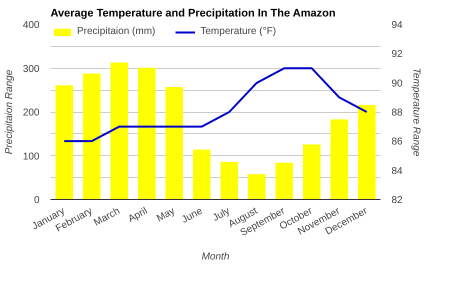 The height and width of the screenshot is (293, 474). I want to click on x-tick-label: May, so click(166, 215).